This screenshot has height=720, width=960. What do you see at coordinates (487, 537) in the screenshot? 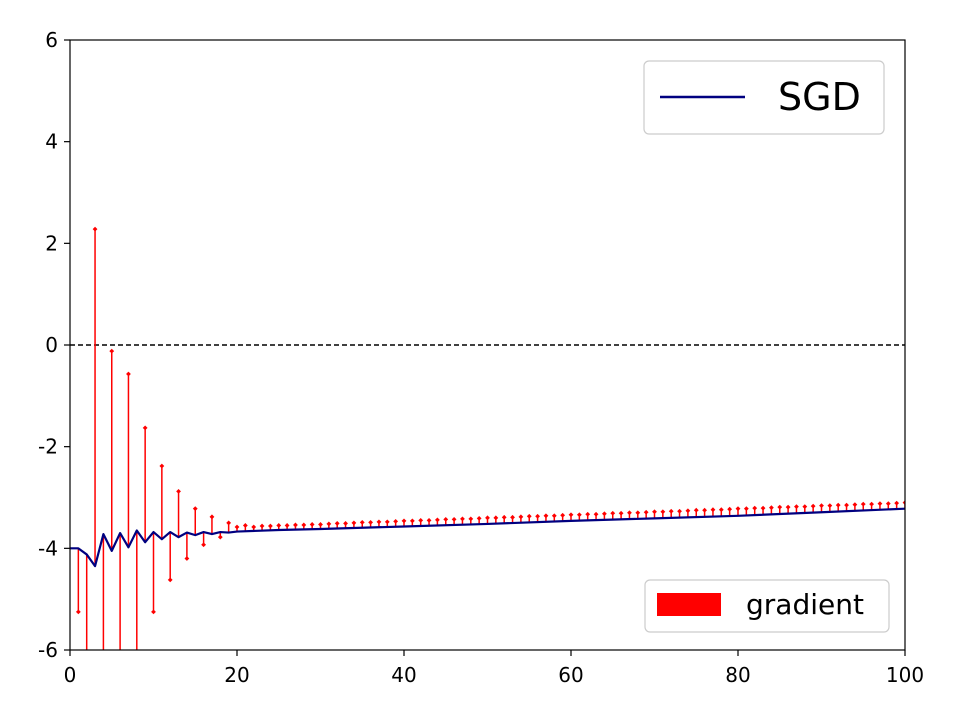
I see `sgd-line` at bounding box center [487, 537].